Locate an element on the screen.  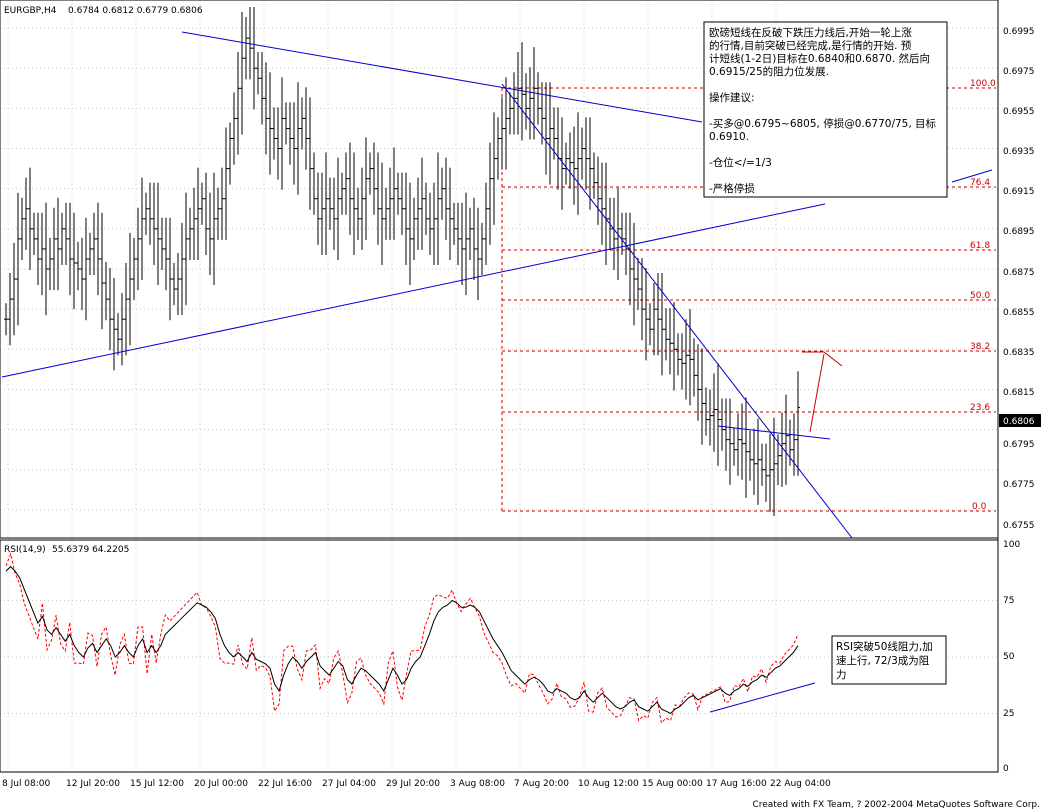
time-tick-label: 22 Jul 16:00 is located at coordinates (285, 784).